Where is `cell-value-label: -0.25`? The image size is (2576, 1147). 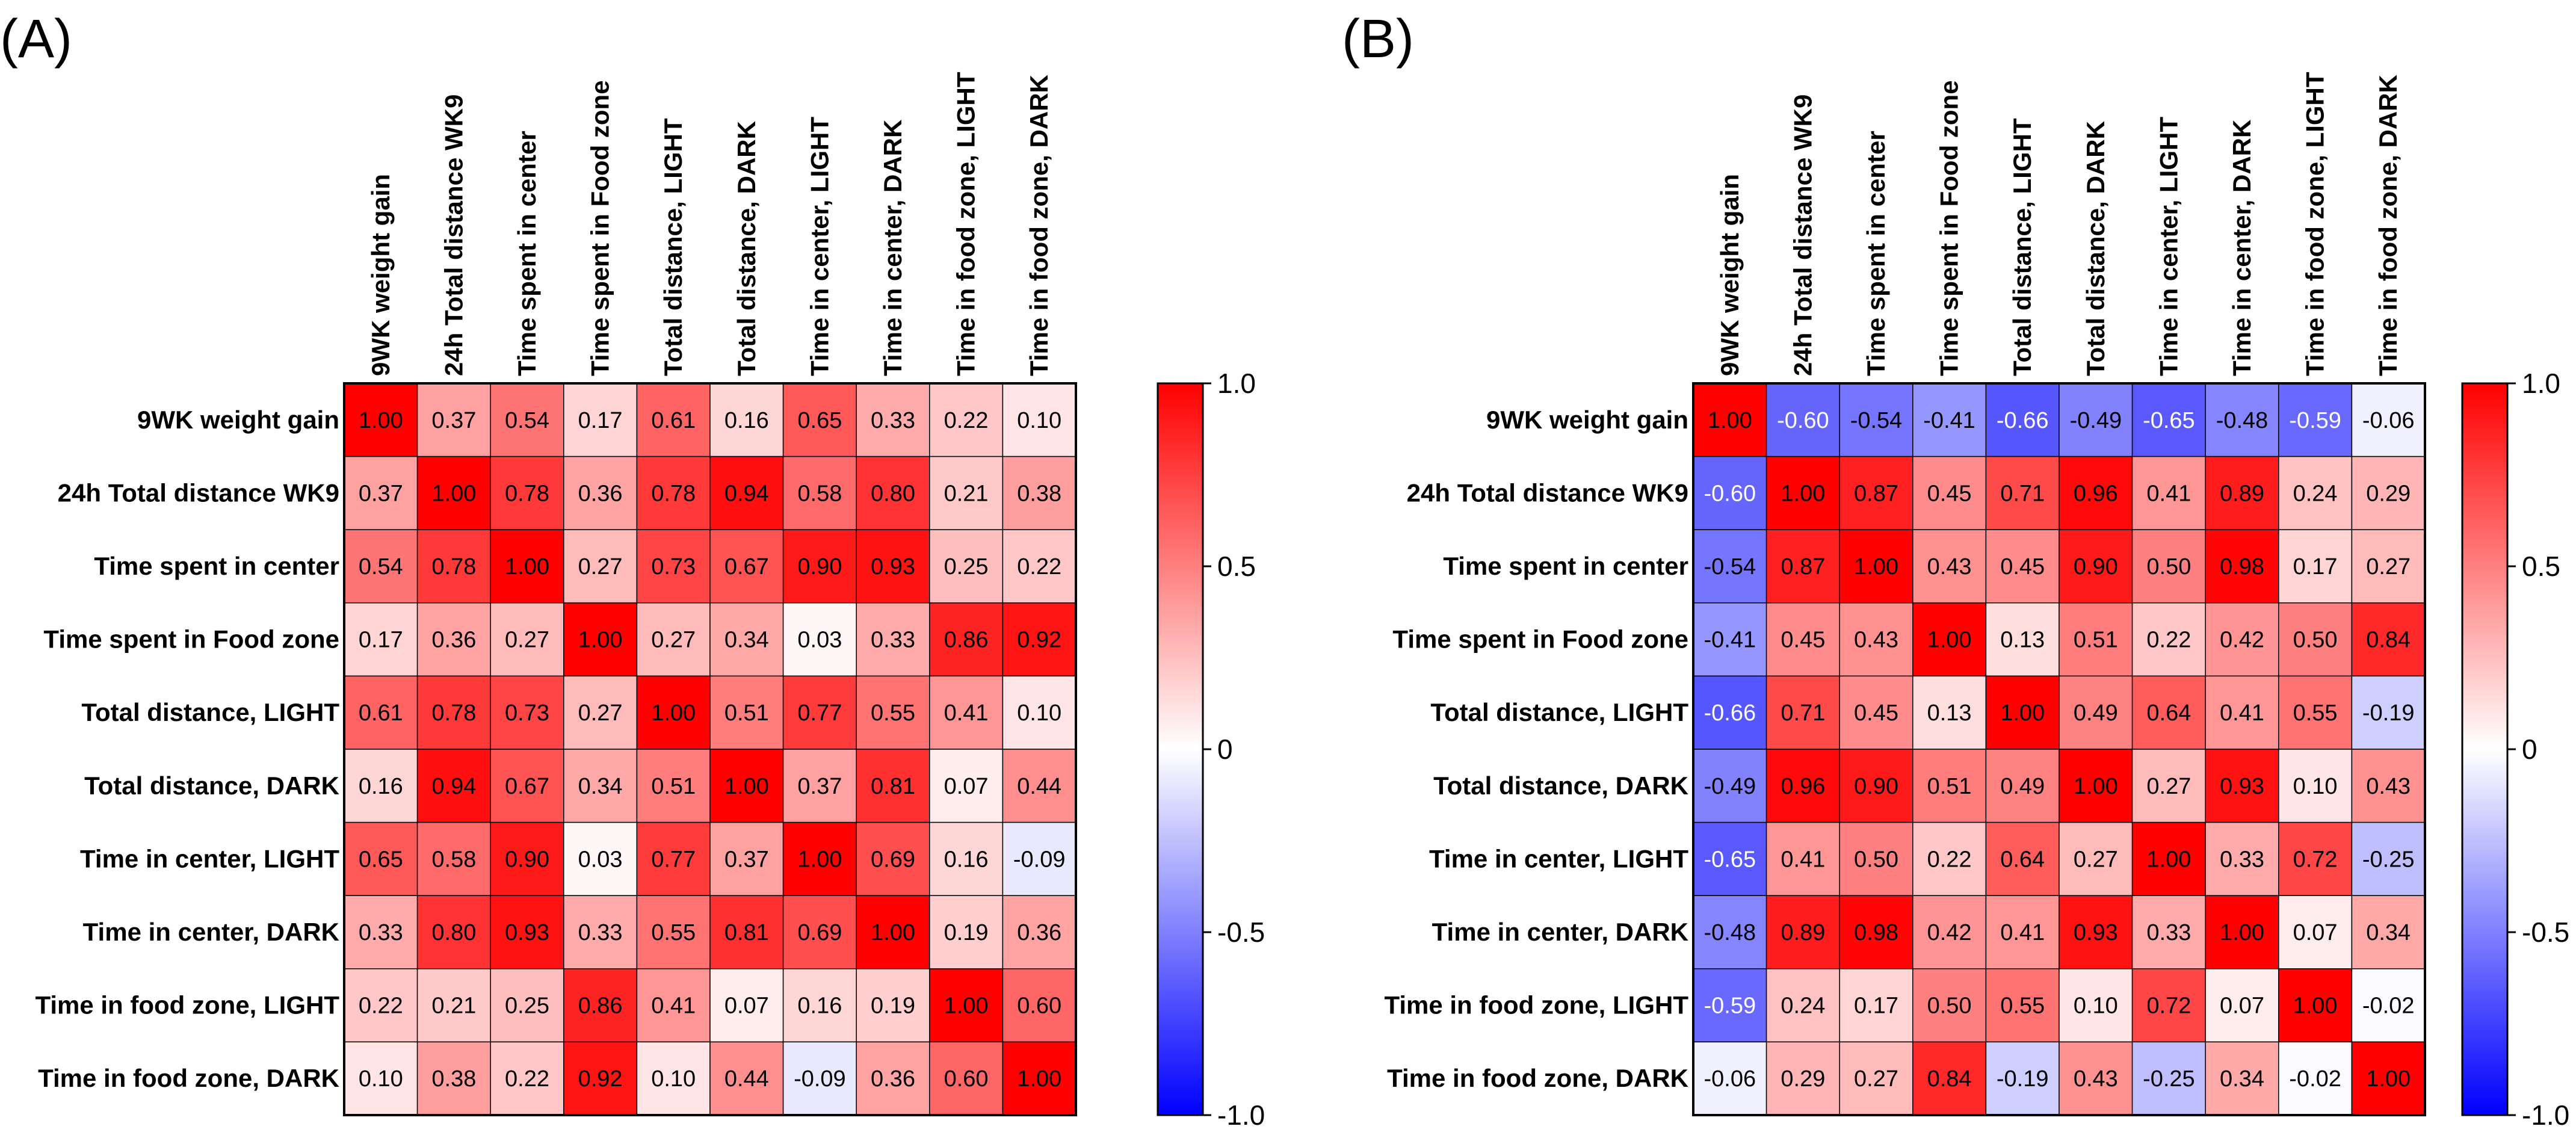 cell-value-label: -0.25 is located at coordinates (2169, 1079).